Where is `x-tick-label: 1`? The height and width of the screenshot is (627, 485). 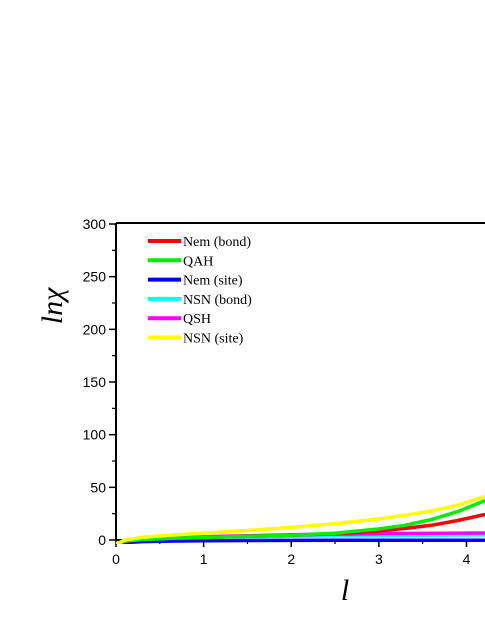 x-tick-label: 1 is located at coordinates (204, 559).